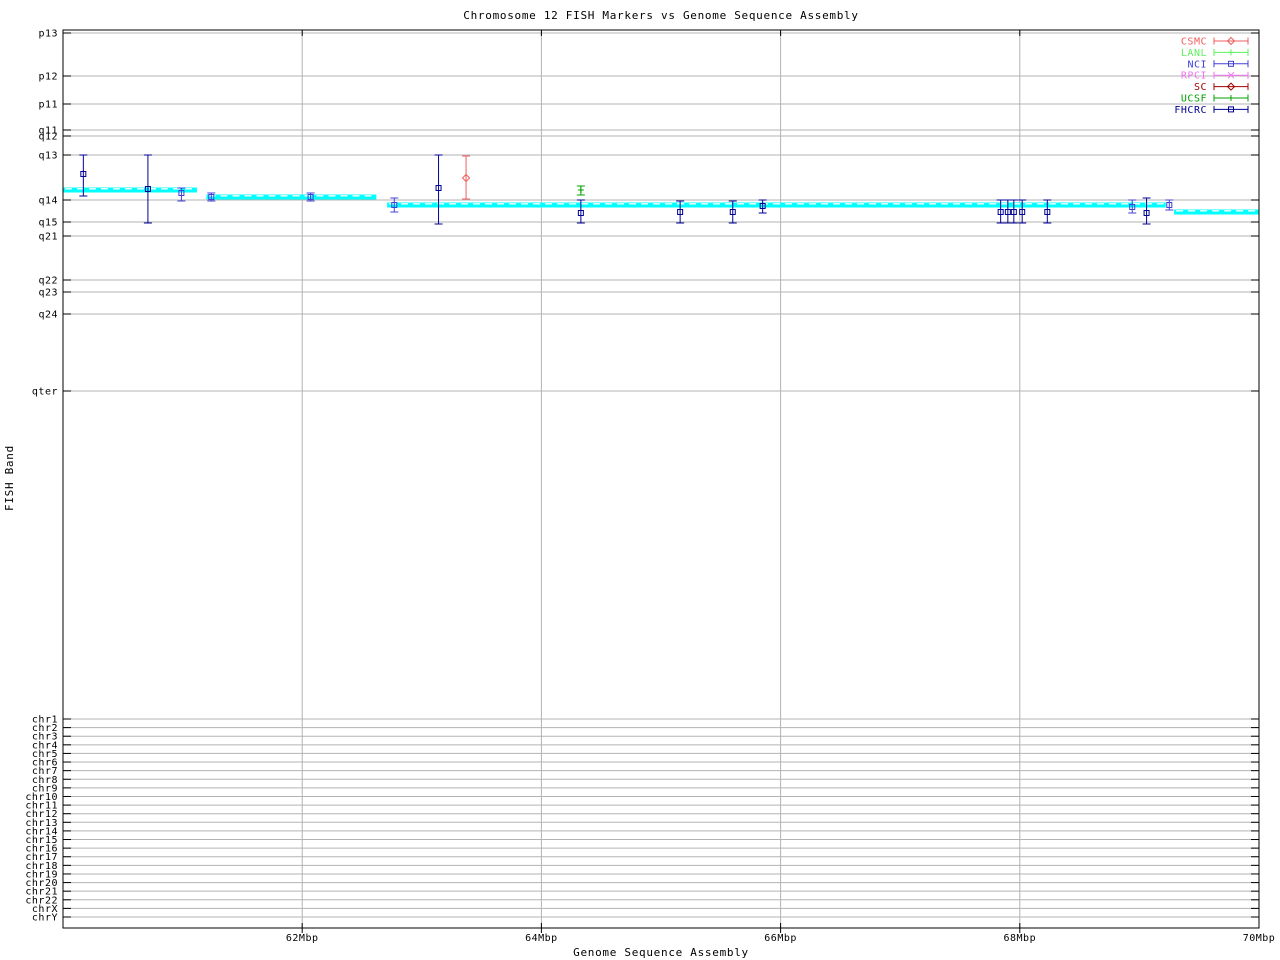 The width and height of the screenshot is (1280, 960). Describe the element at coordinates (48, 34) in the screenshot. I see `y-tick-label: p13` at that location.